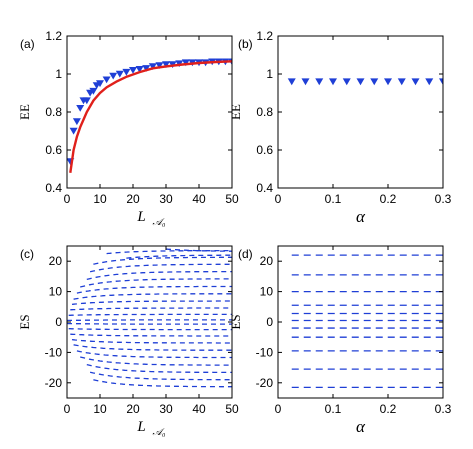 This screenshot has height=449, width=473. I want to click on x-tick-label: 0.2, so click(388, 199).